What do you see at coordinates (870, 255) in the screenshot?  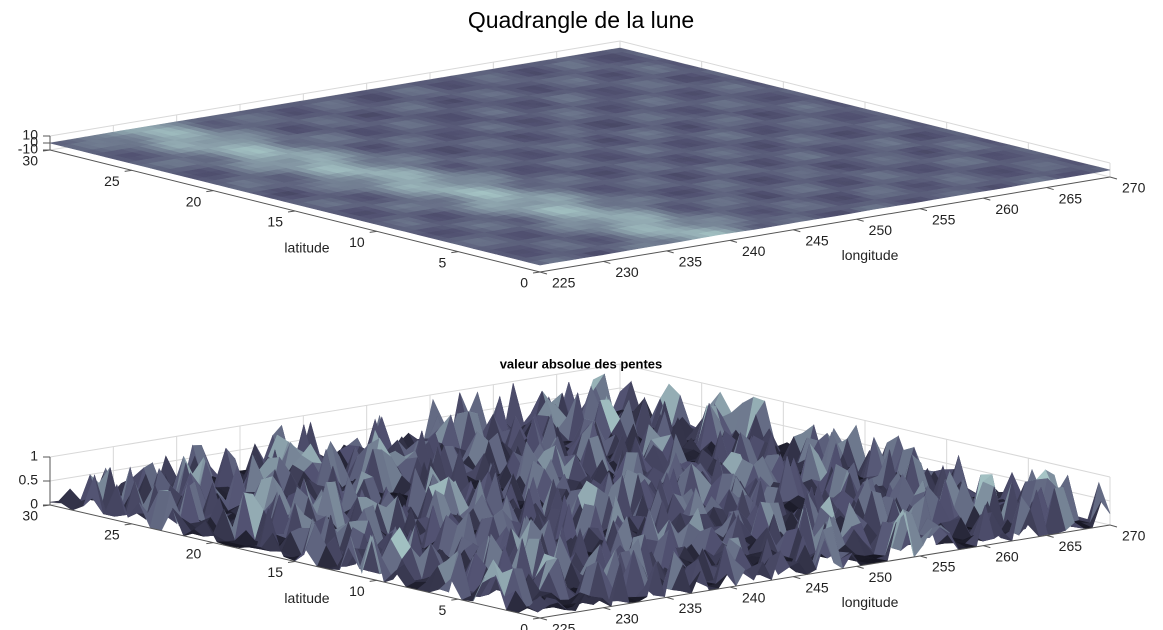 I see `x-axis-label: longitude` at bounding box center [870, 255].